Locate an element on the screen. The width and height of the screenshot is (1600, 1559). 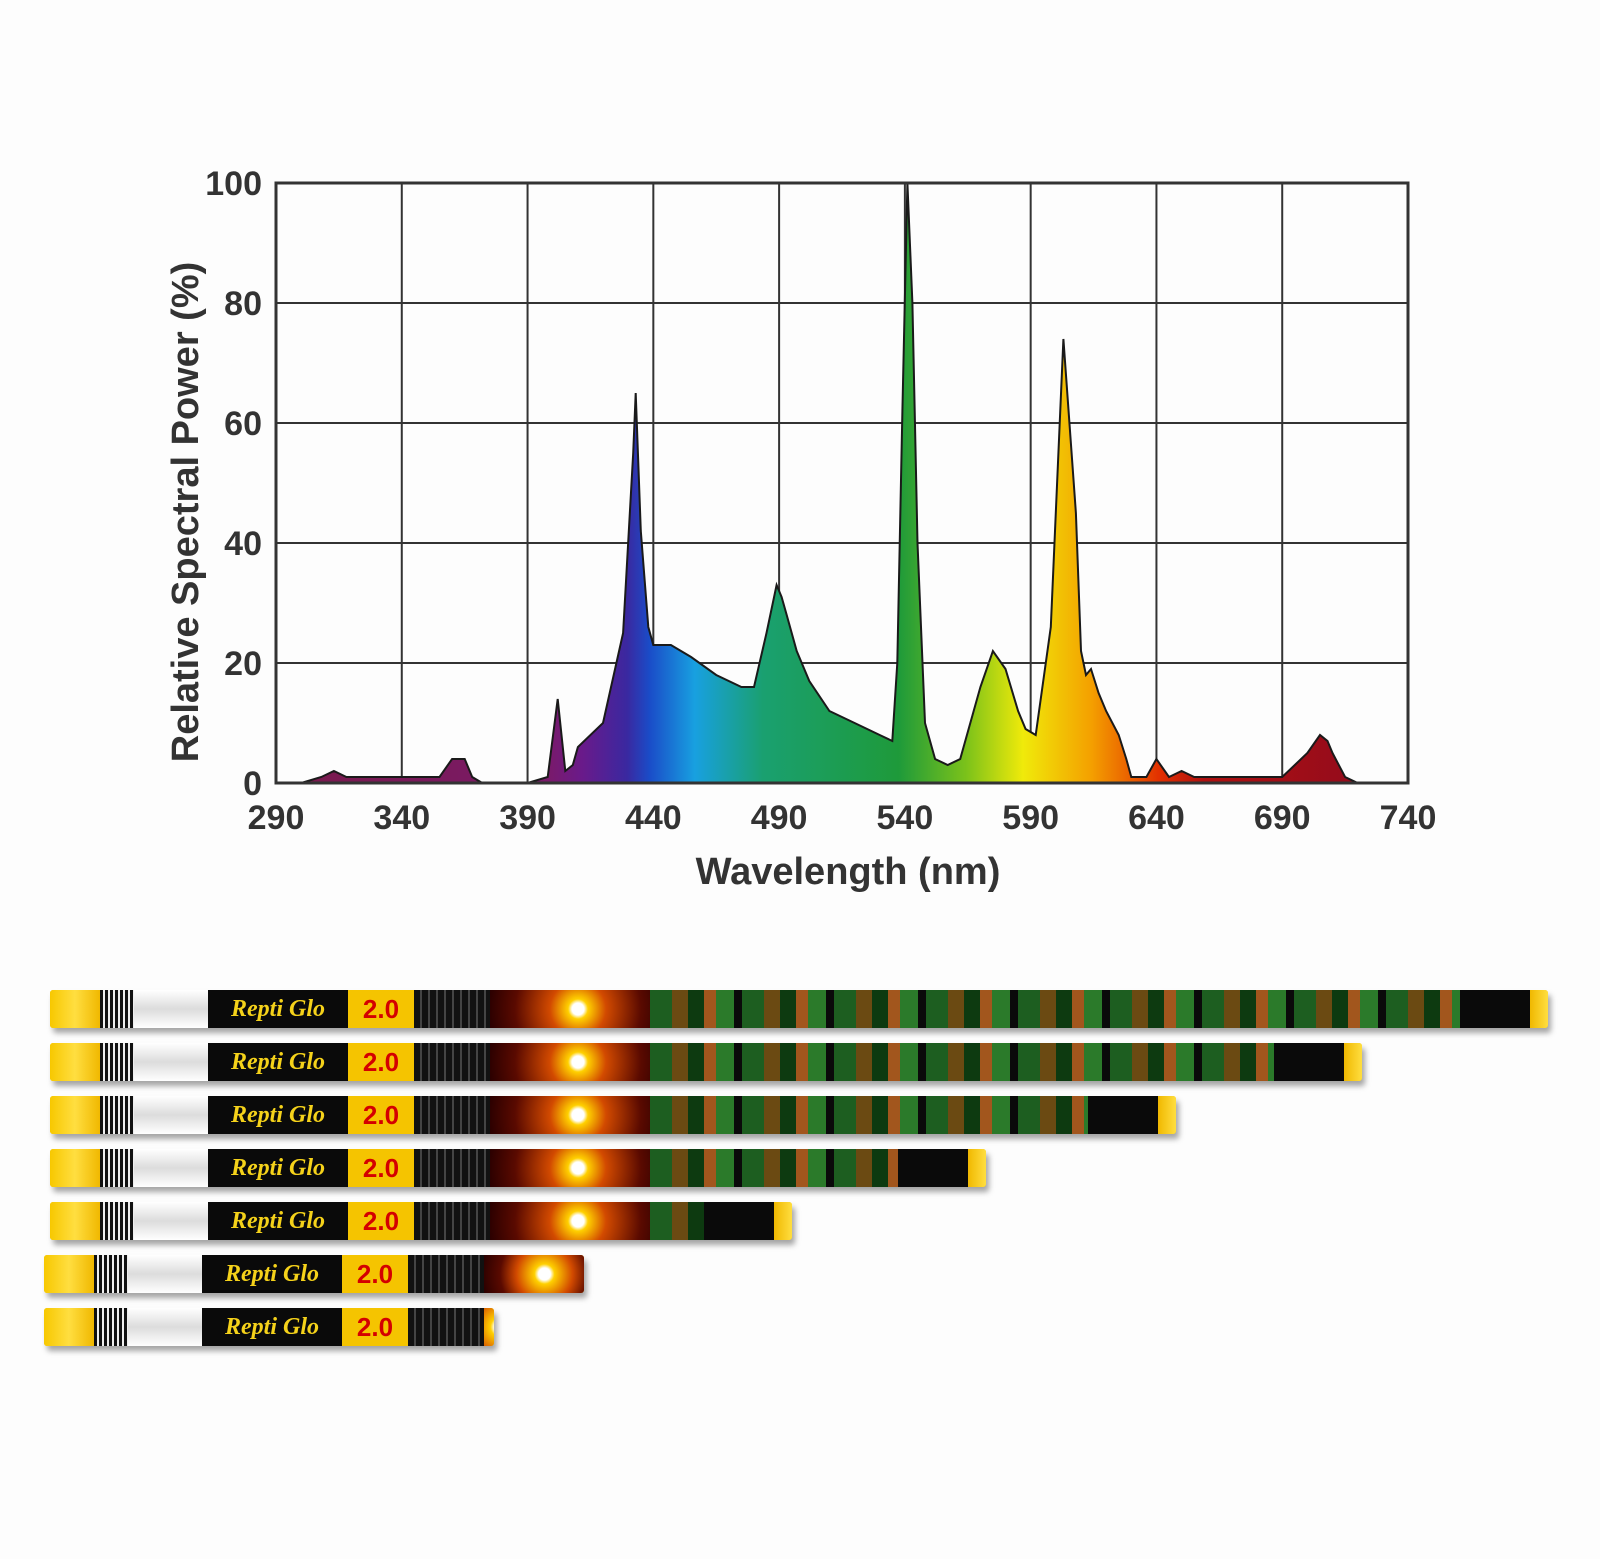
y-tick-label: 60 is located at coordinates (243, 424).